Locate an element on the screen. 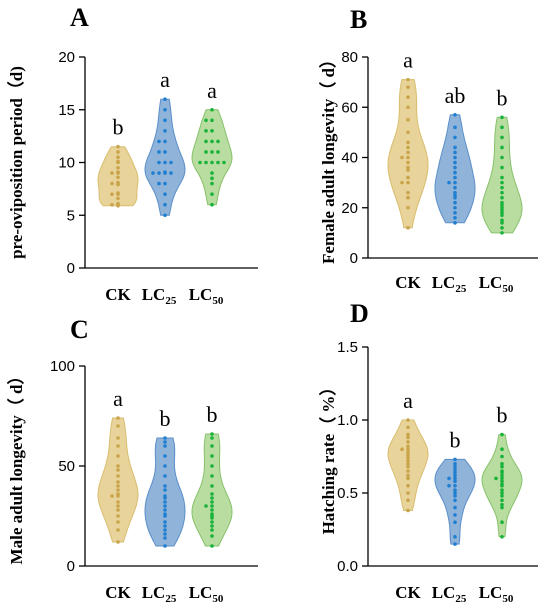  y-tick-label: 1.0 is located at coordinates (347, 420).